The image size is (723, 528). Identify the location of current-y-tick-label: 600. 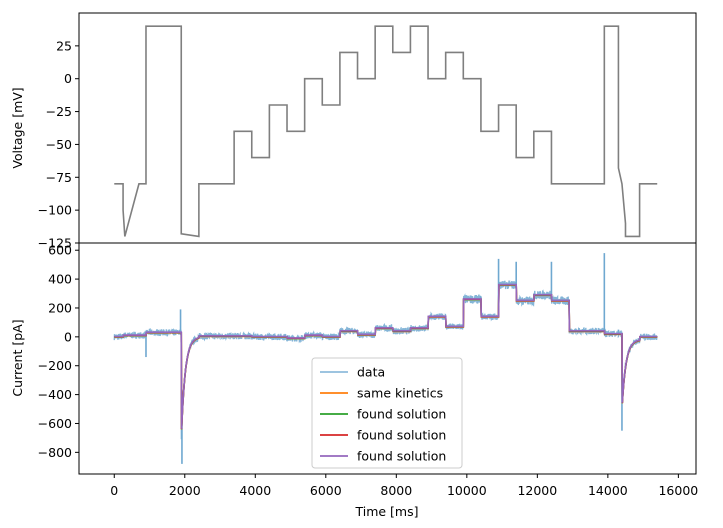
(60, 250).